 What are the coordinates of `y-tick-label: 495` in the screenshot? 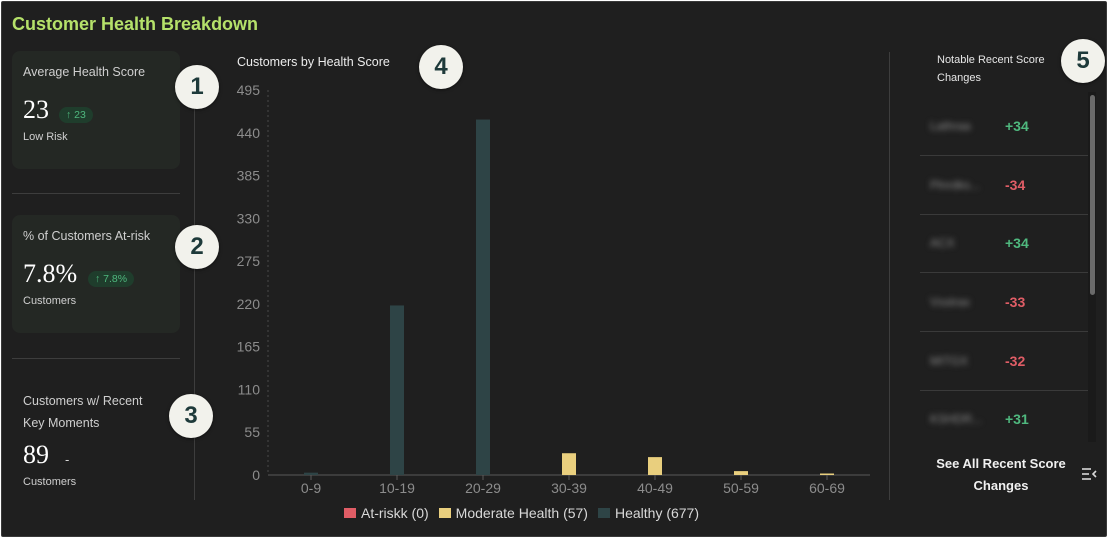 It's located at (249, 90).